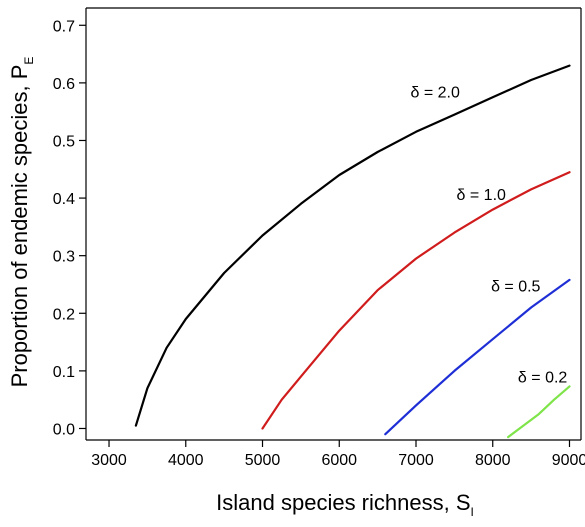 This screenshot has width=585, height=527. What do you see at coordinates (339, 460) in the screenshot?
I see `x-tick-label: 6000` at bounding box center [339, 460].